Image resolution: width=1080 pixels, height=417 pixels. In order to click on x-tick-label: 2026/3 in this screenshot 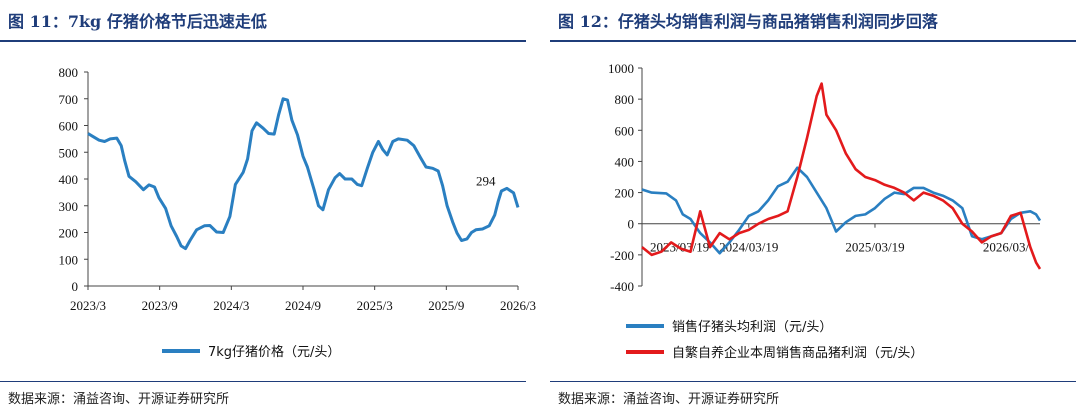, I will do `click(518, 305)`.